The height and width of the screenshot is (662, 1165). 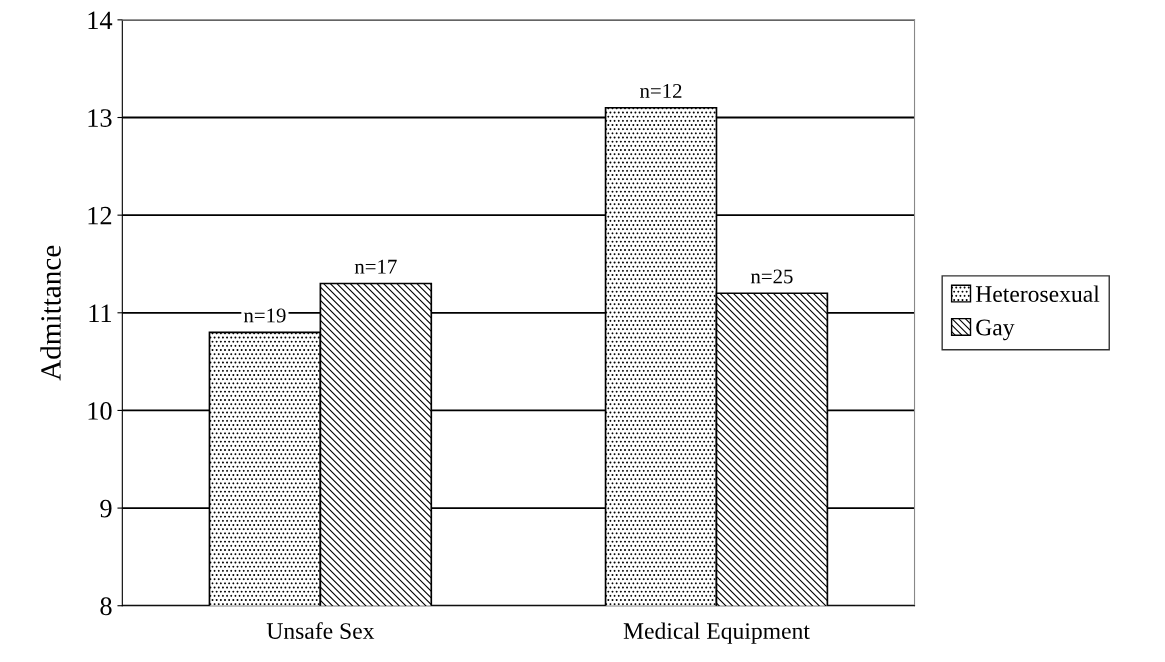 What do you see at coordinates (1037, 294) in the screenshot?
I see `legend-label: Heterosexual` at bounding box center [1037, 294].